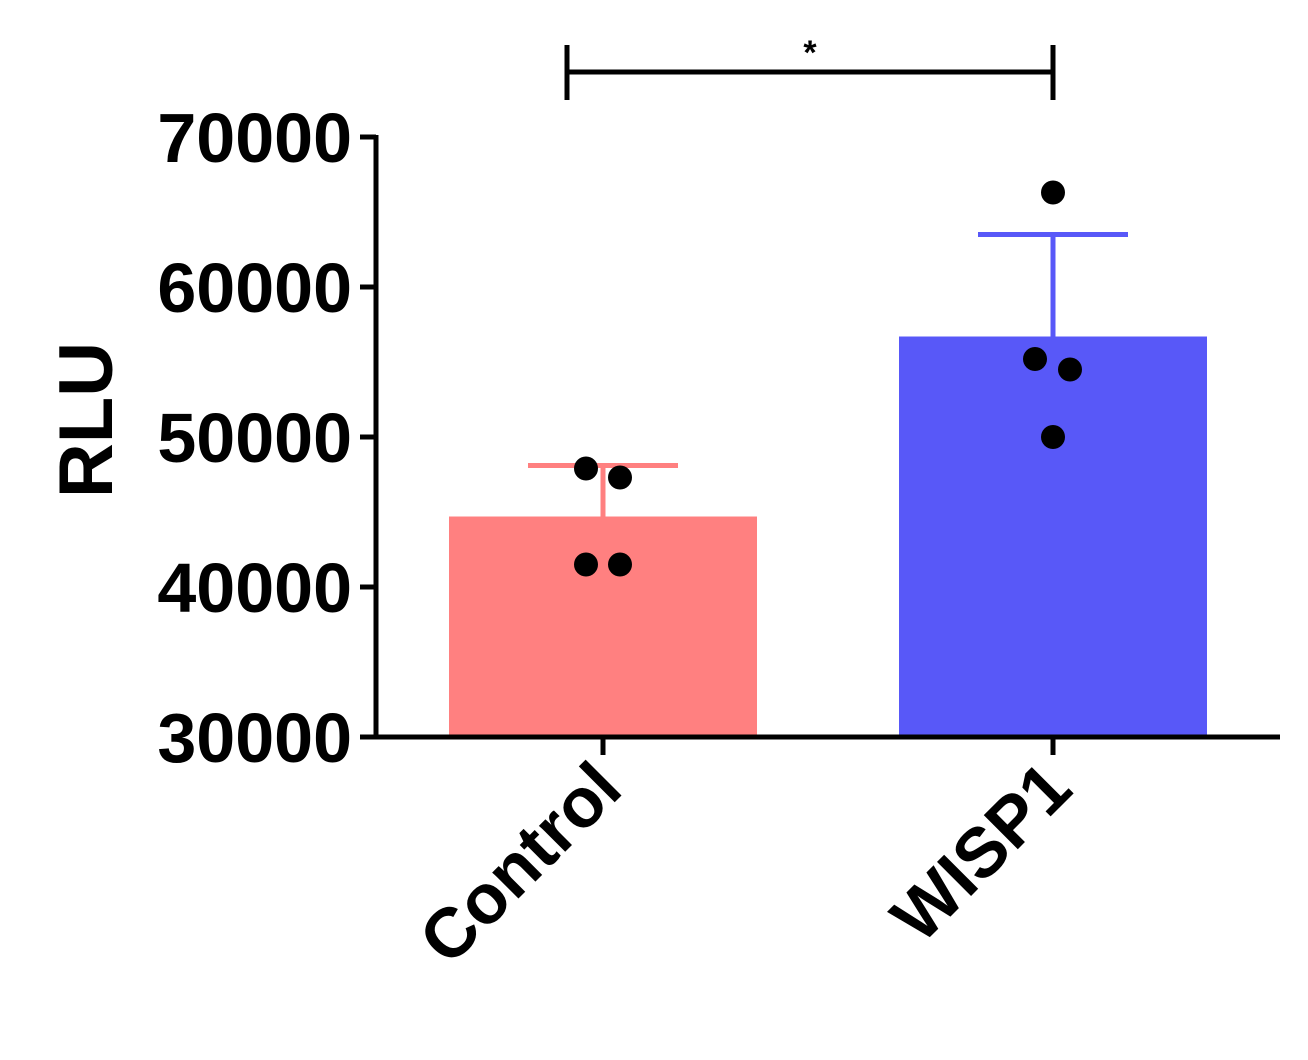 The image size is (1308, 1060). I want to click on y-tick-label: 60000, so click(254, 288).